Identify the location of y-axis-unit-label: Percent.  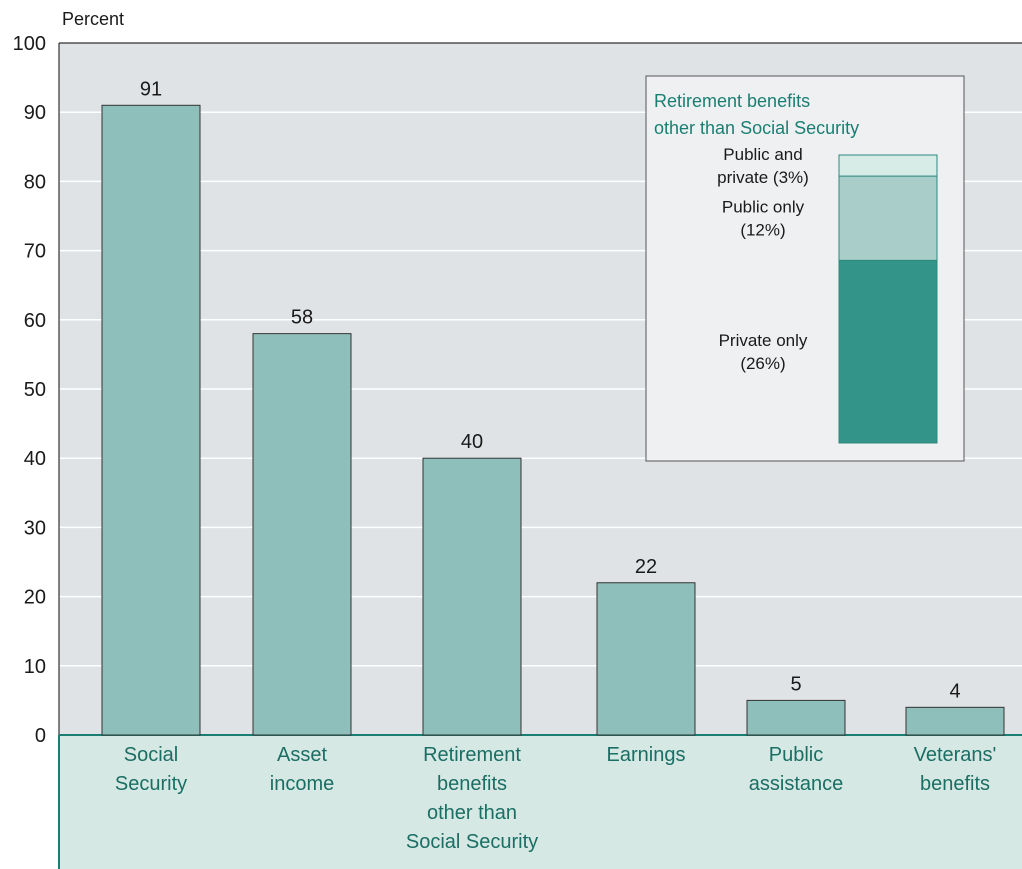
(93, 19).